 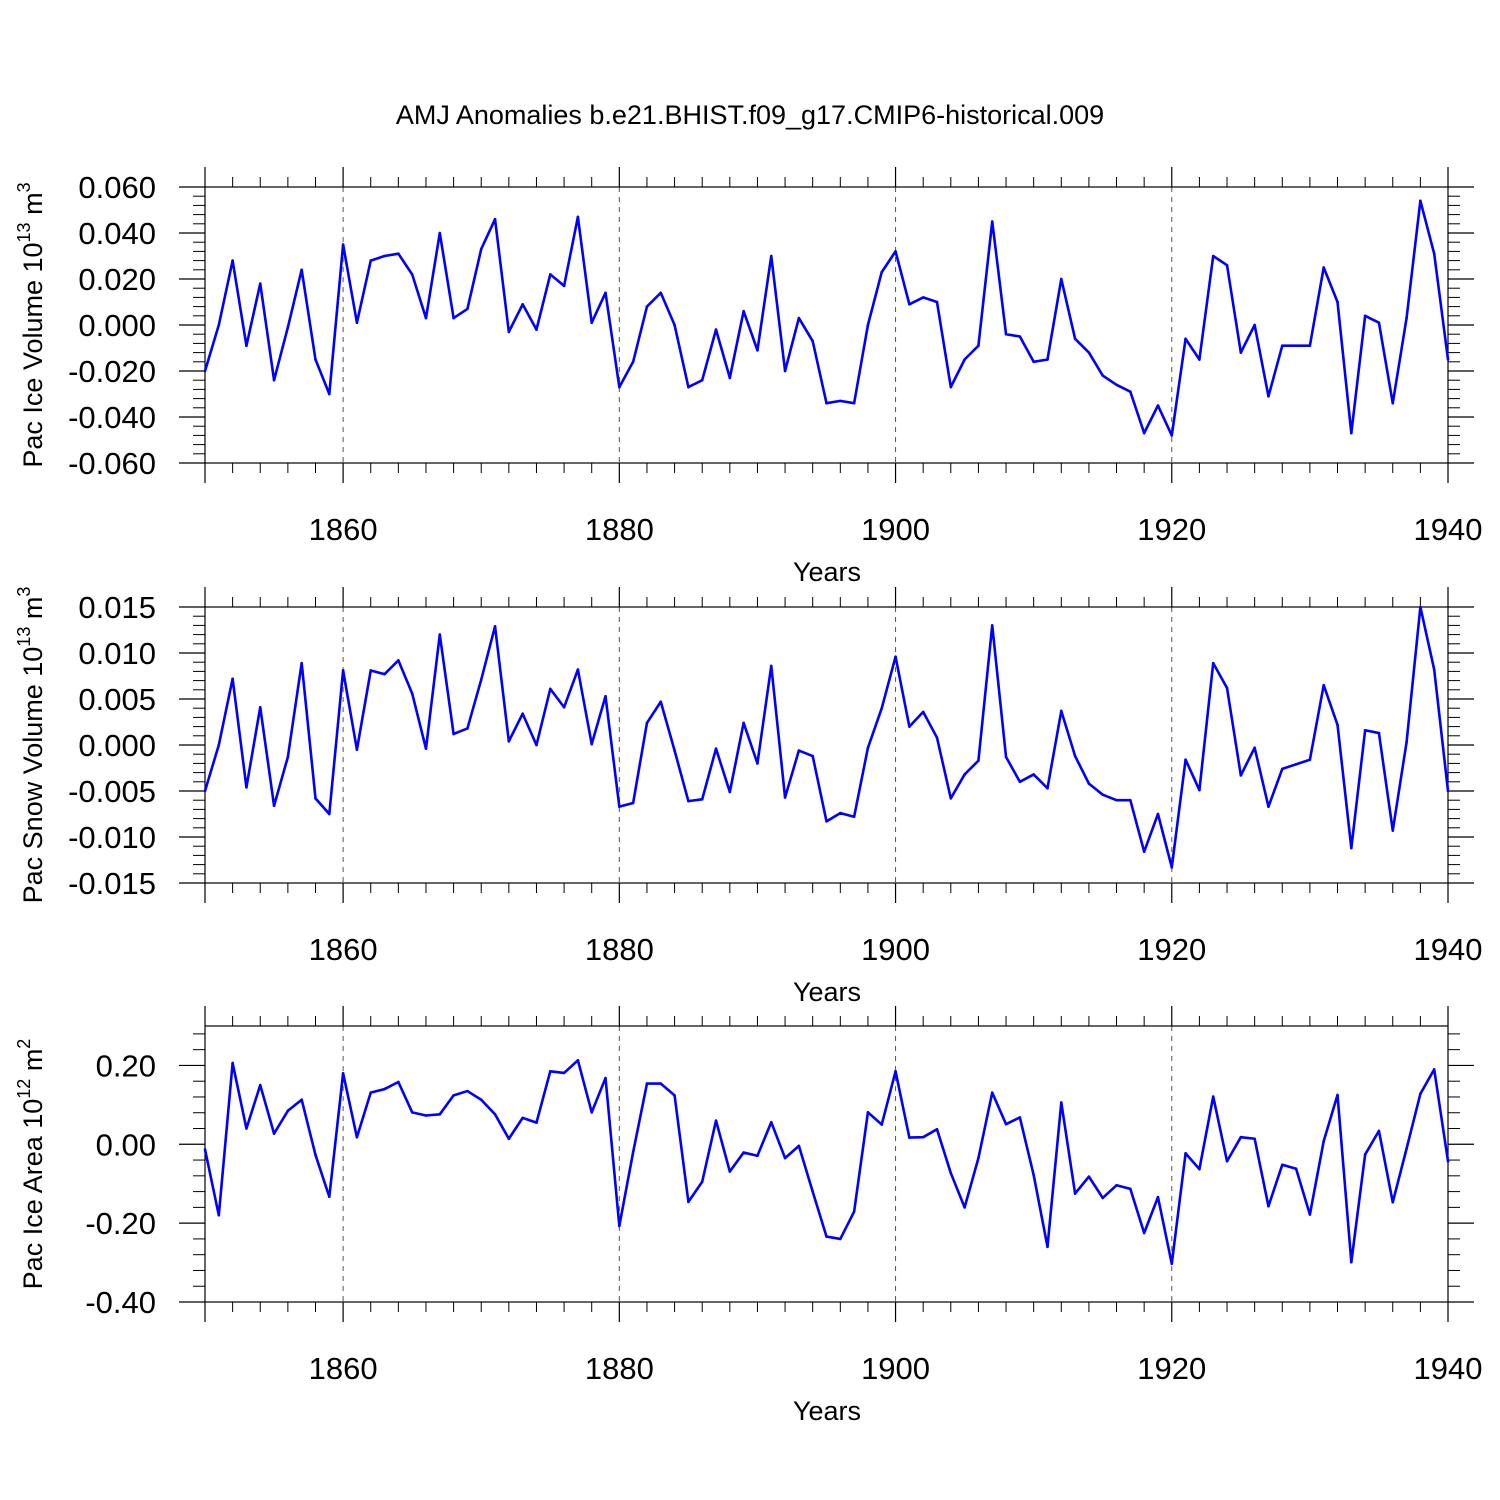 What do you see at coordinates (826, 1162) in the screenshot?
I see `series-line-ice-area` at bounding box center [826, 1162].